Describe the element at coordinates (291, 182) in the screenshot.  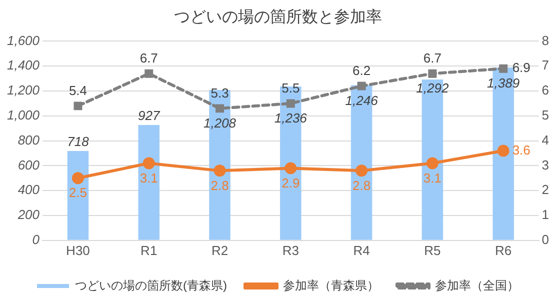
I see `data-label: 2.9` at that location.